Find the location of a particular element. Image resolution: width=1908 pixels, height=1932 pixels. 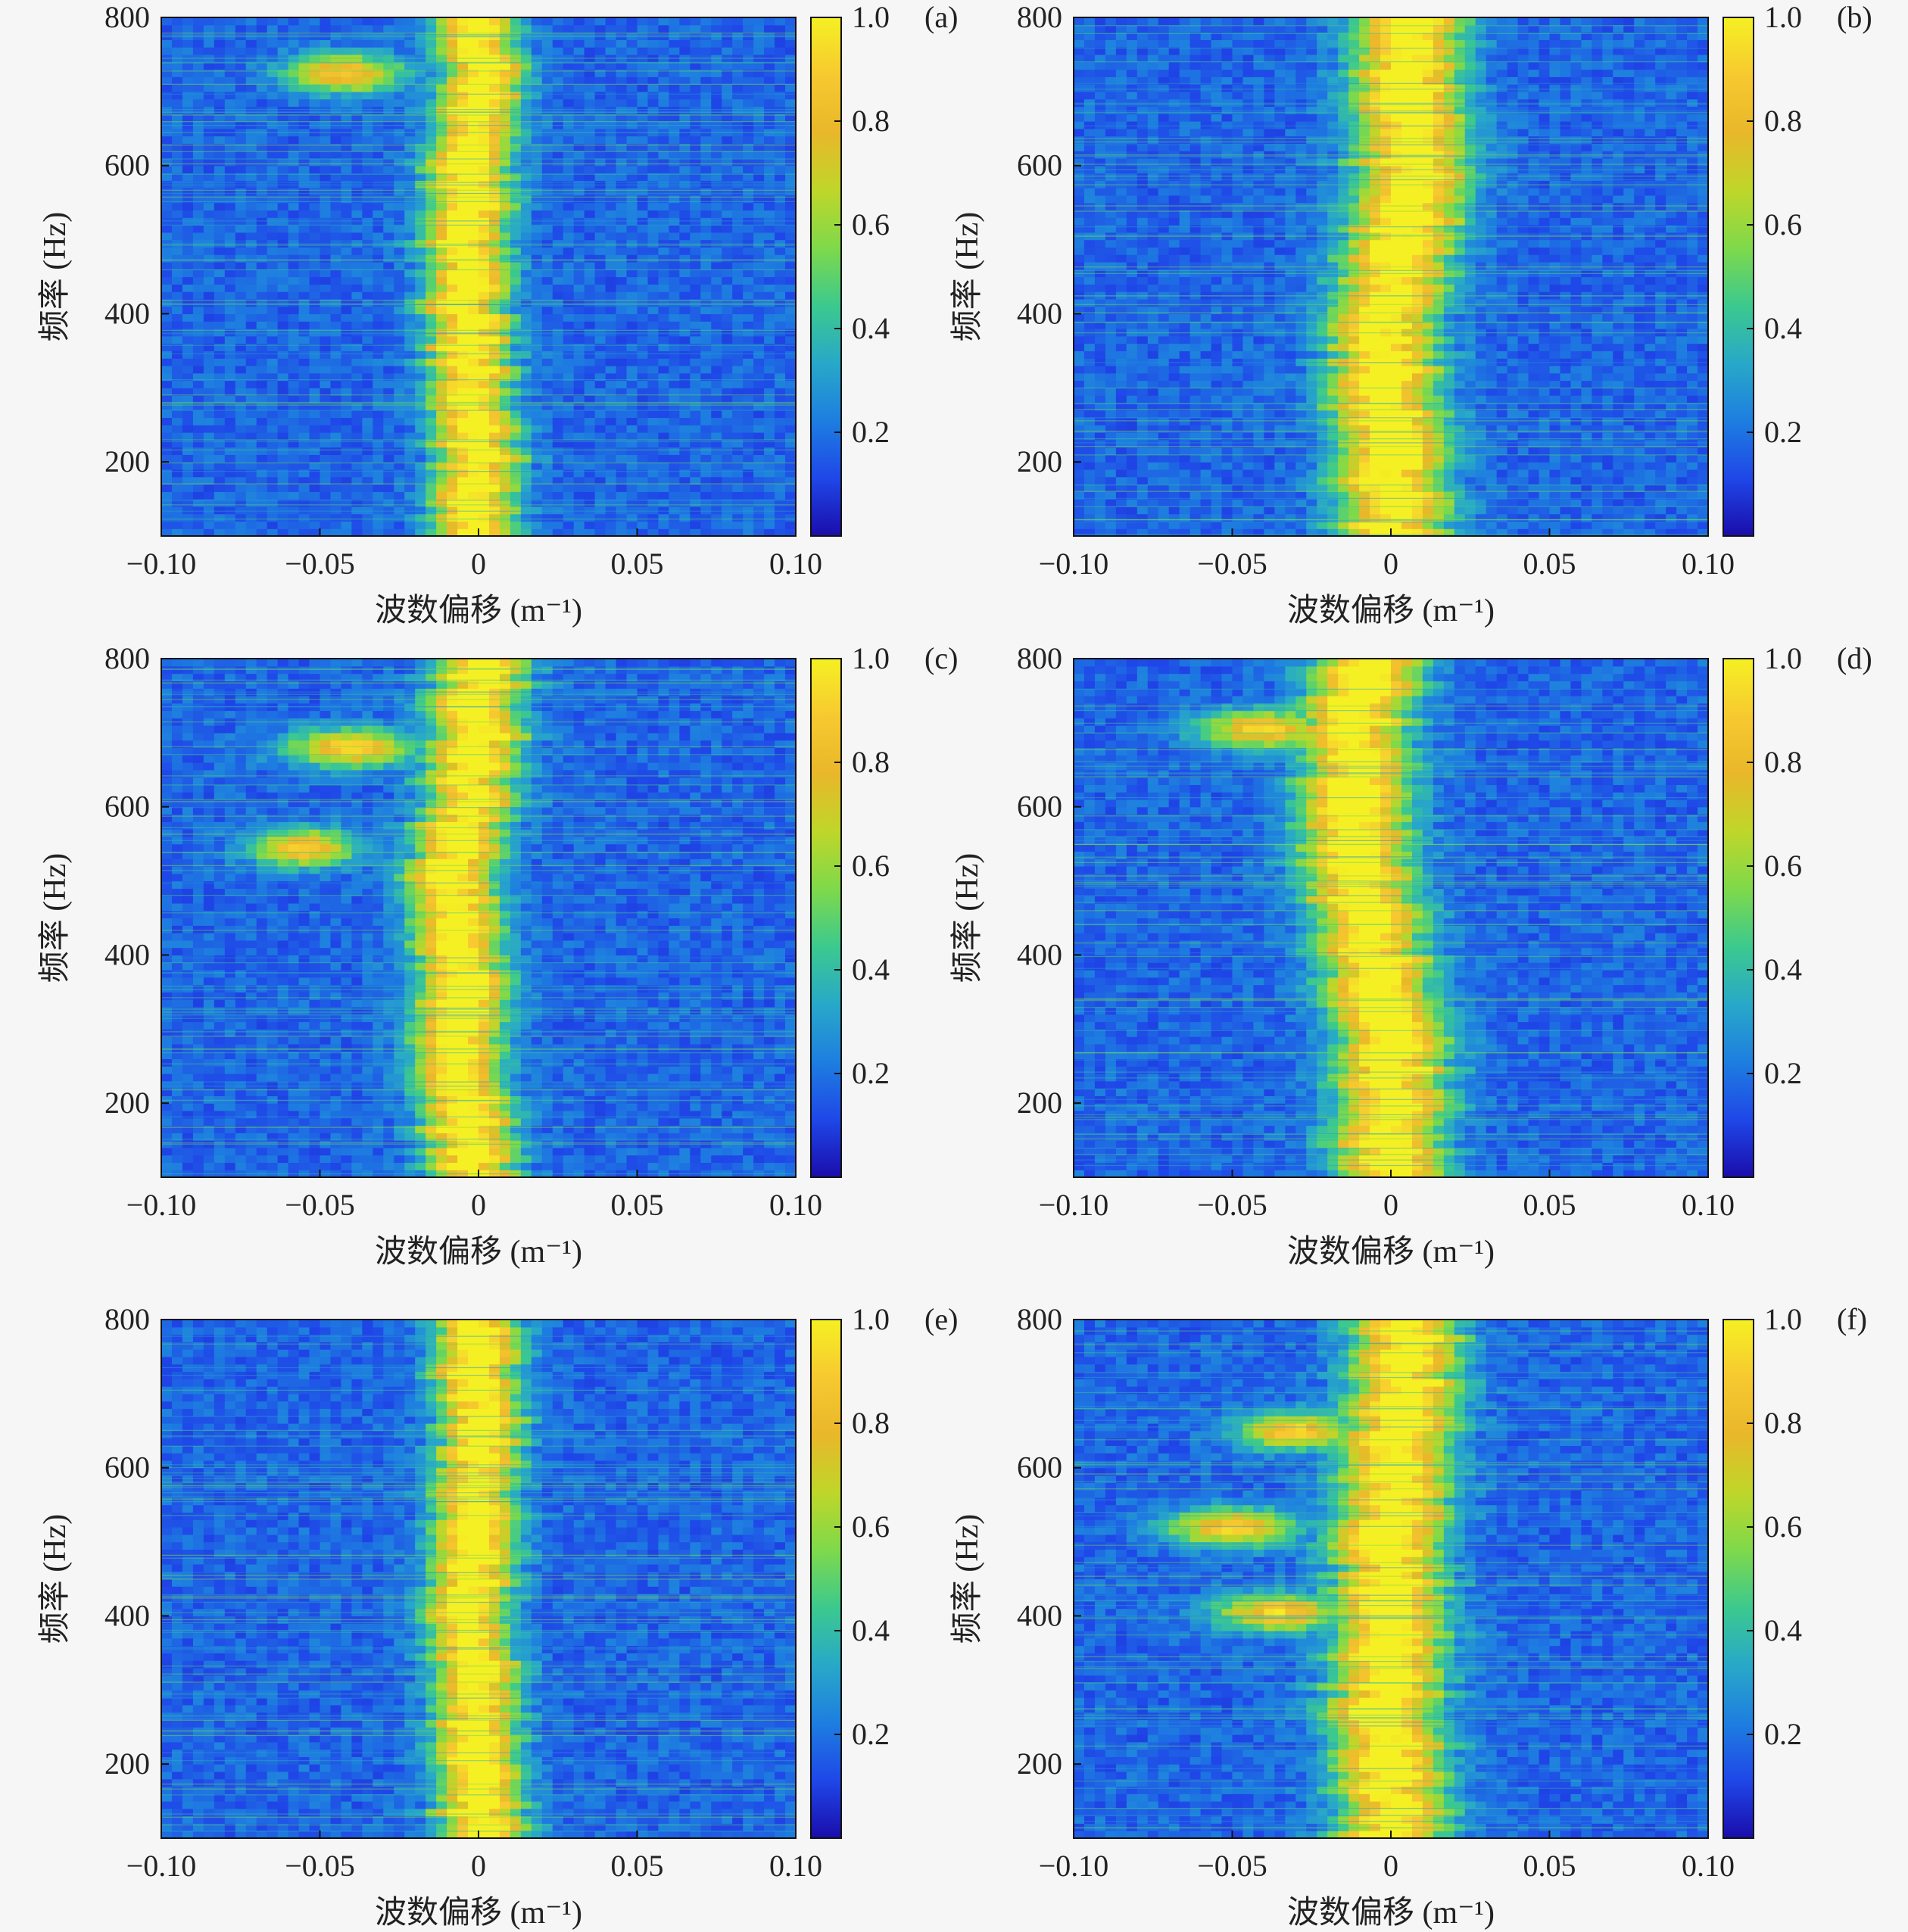

panel-label: (a) is located at coordinates (941, 17).